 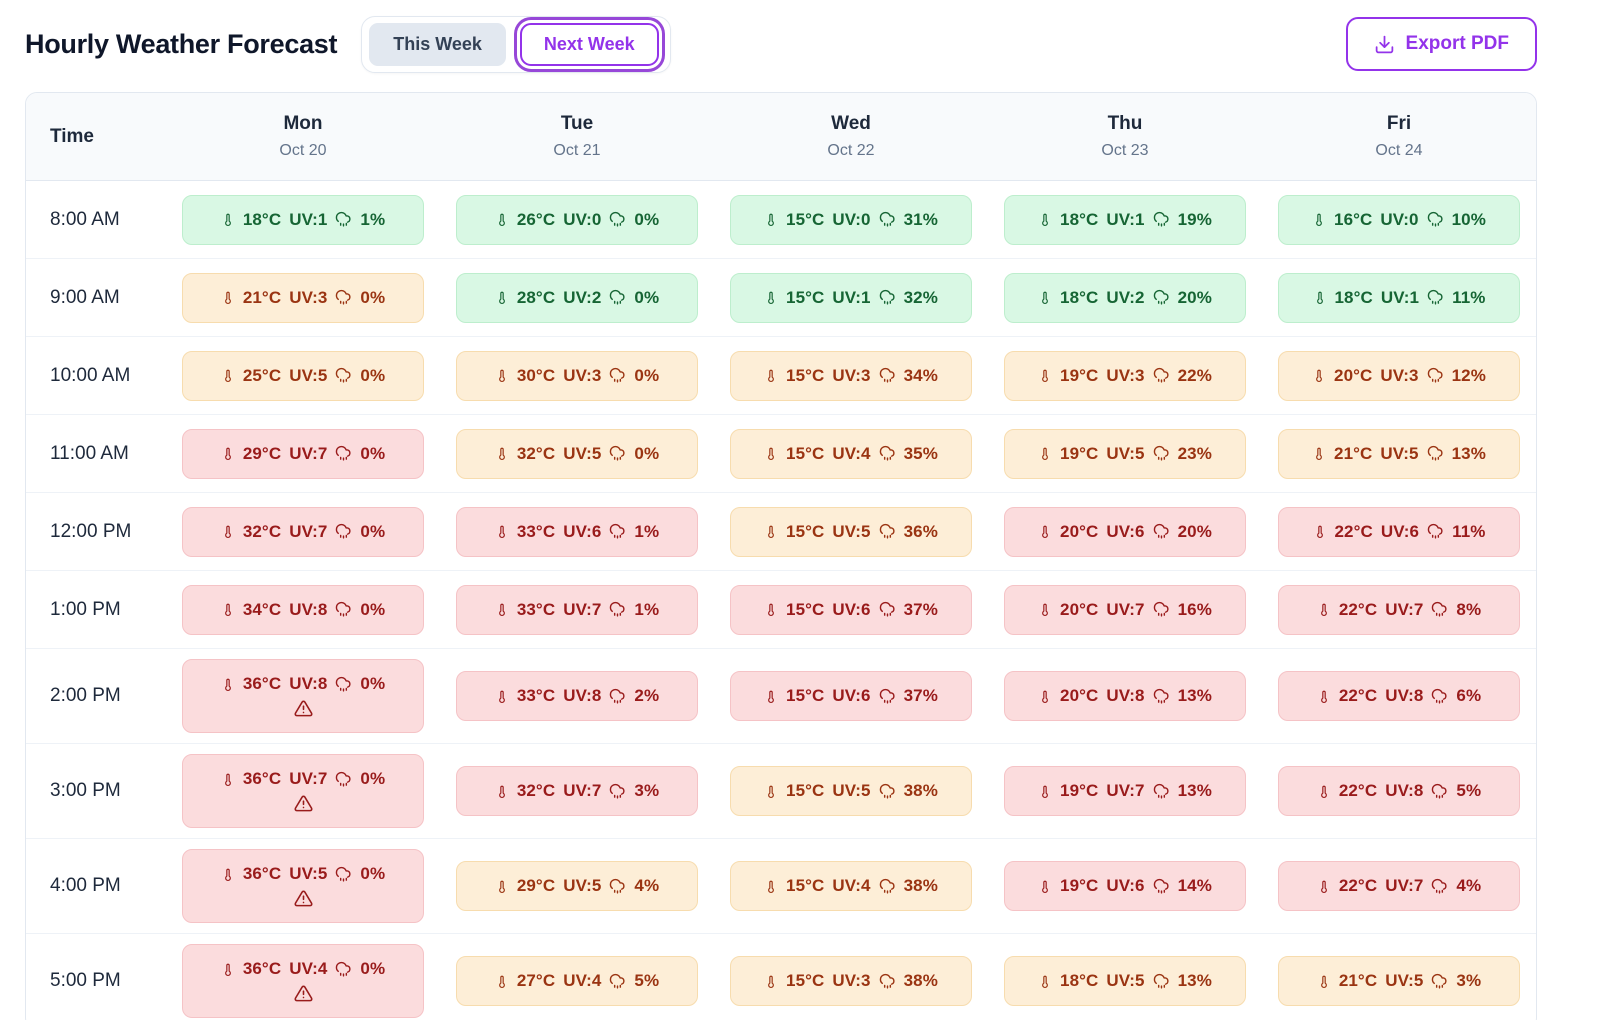 I want to click on weather-pill: 20°C UV:3 12%, so click(x=1399, y=375).